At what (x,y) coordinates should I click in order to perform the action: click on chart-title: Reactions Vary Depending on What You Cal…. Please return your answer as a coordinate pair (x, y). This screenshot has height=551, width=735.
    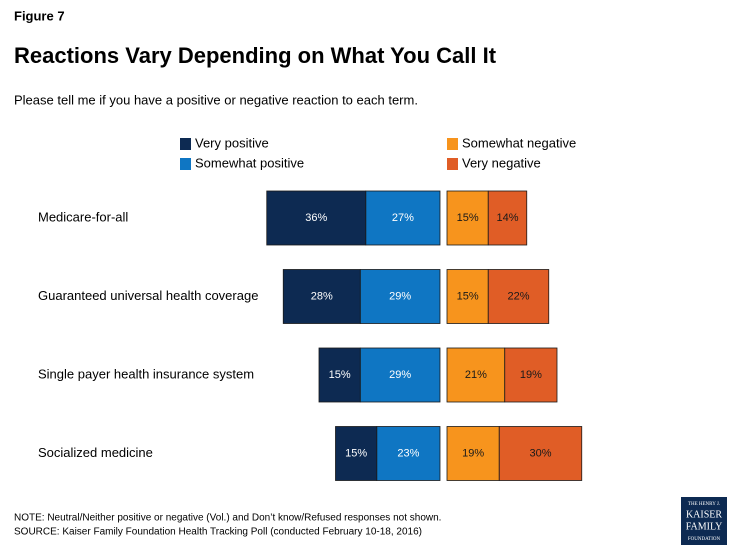
    Looking at the image, I should click on (255, 55).